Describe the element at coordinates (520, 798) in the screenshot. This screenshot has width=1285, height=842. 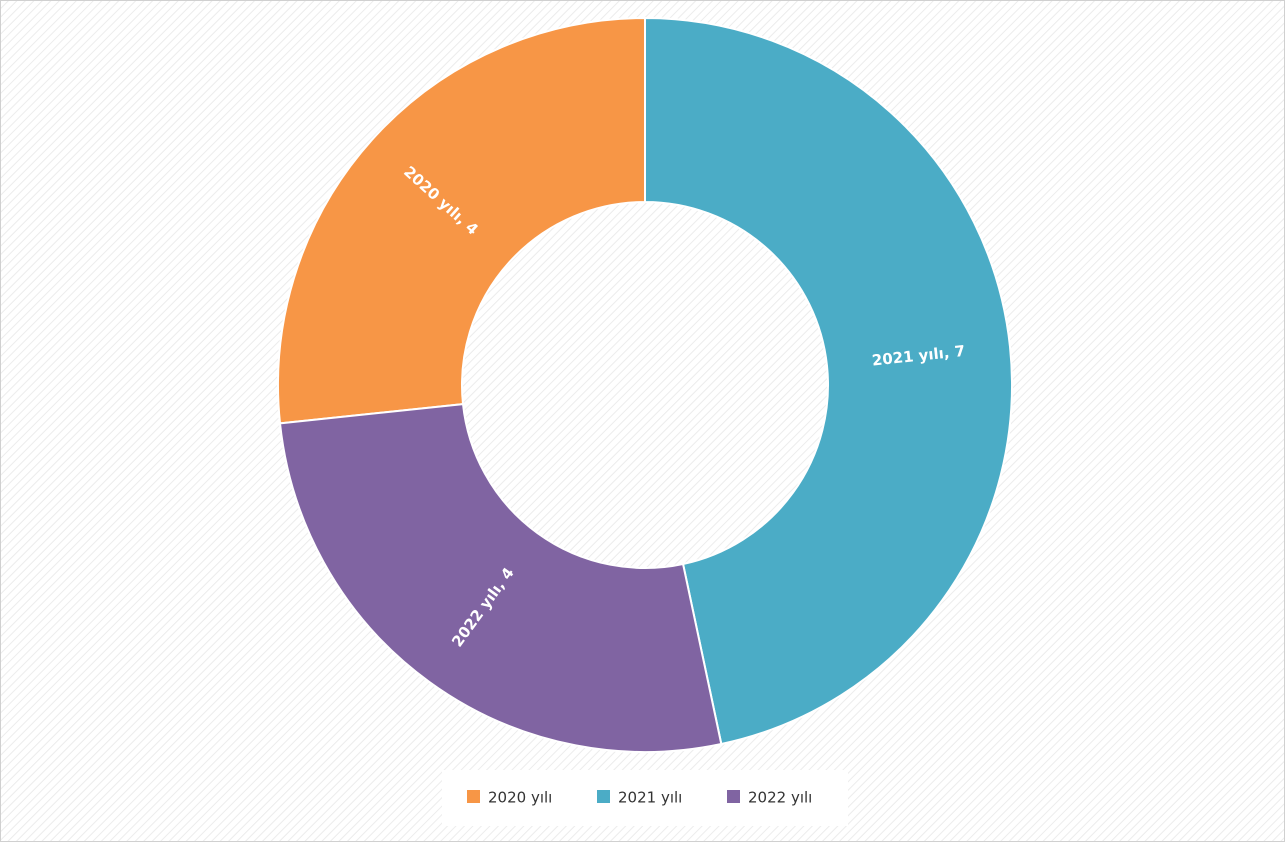
I see `legend-label: 2020 yılı` at that location.